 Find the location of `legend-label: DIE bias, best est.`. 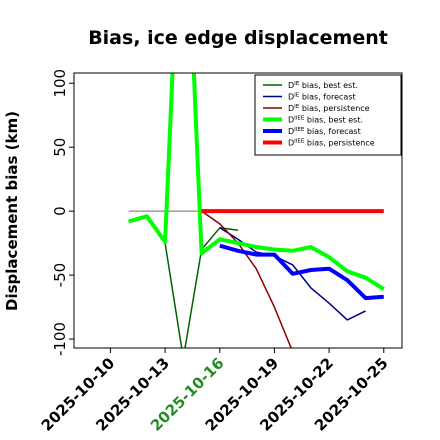

legend-label: DIE bias, best est. is located at coordinates (323, 85).